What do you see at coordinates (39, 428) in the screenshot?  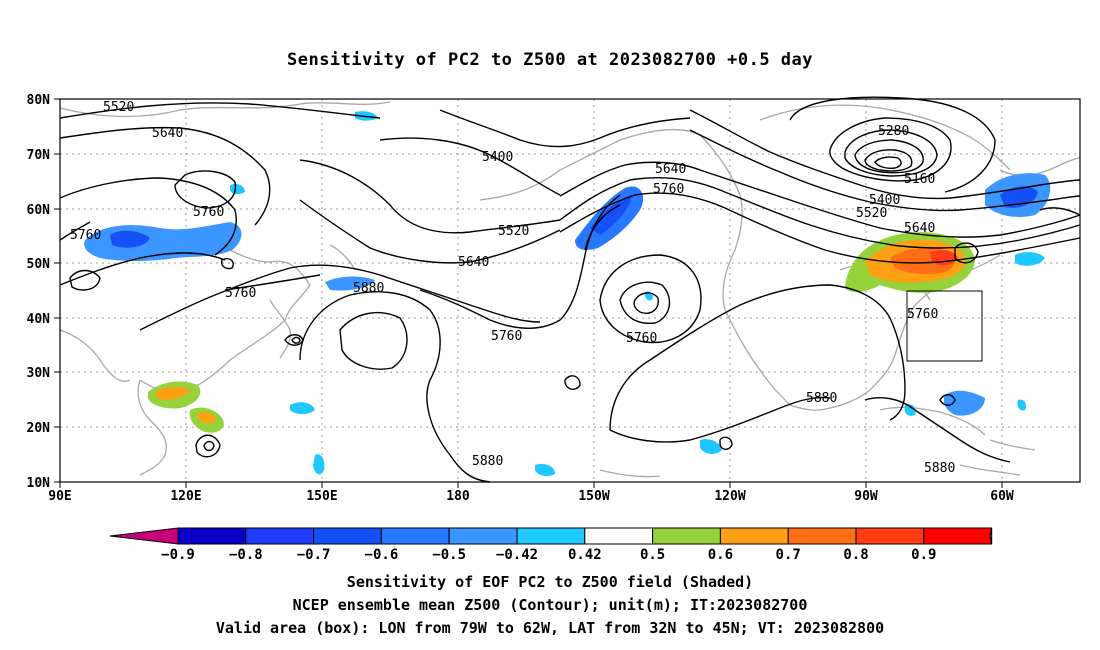 I see `lat-tick-label: 20N` at bounding box center [39, 428].